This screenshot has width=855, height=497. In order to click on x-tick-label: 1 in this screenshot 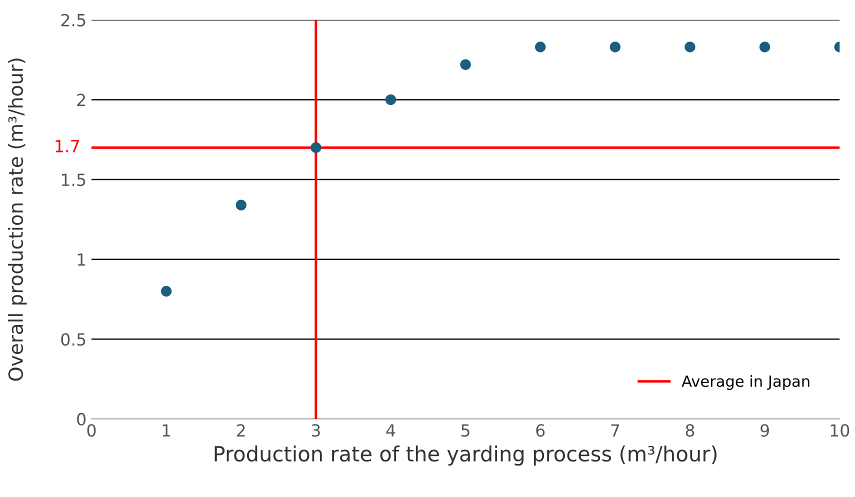, I will do `click(166, 430)`.